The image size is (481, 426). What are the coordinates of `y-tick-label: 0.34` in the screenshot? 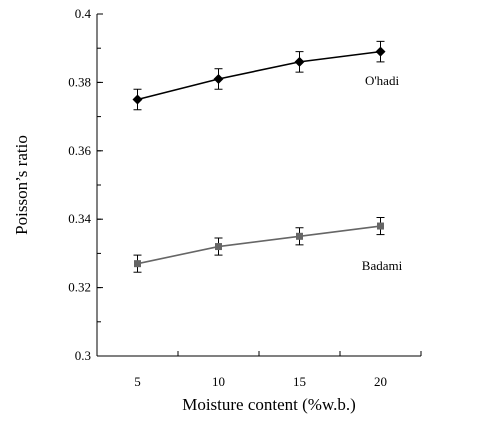 It's located at (79, 218).